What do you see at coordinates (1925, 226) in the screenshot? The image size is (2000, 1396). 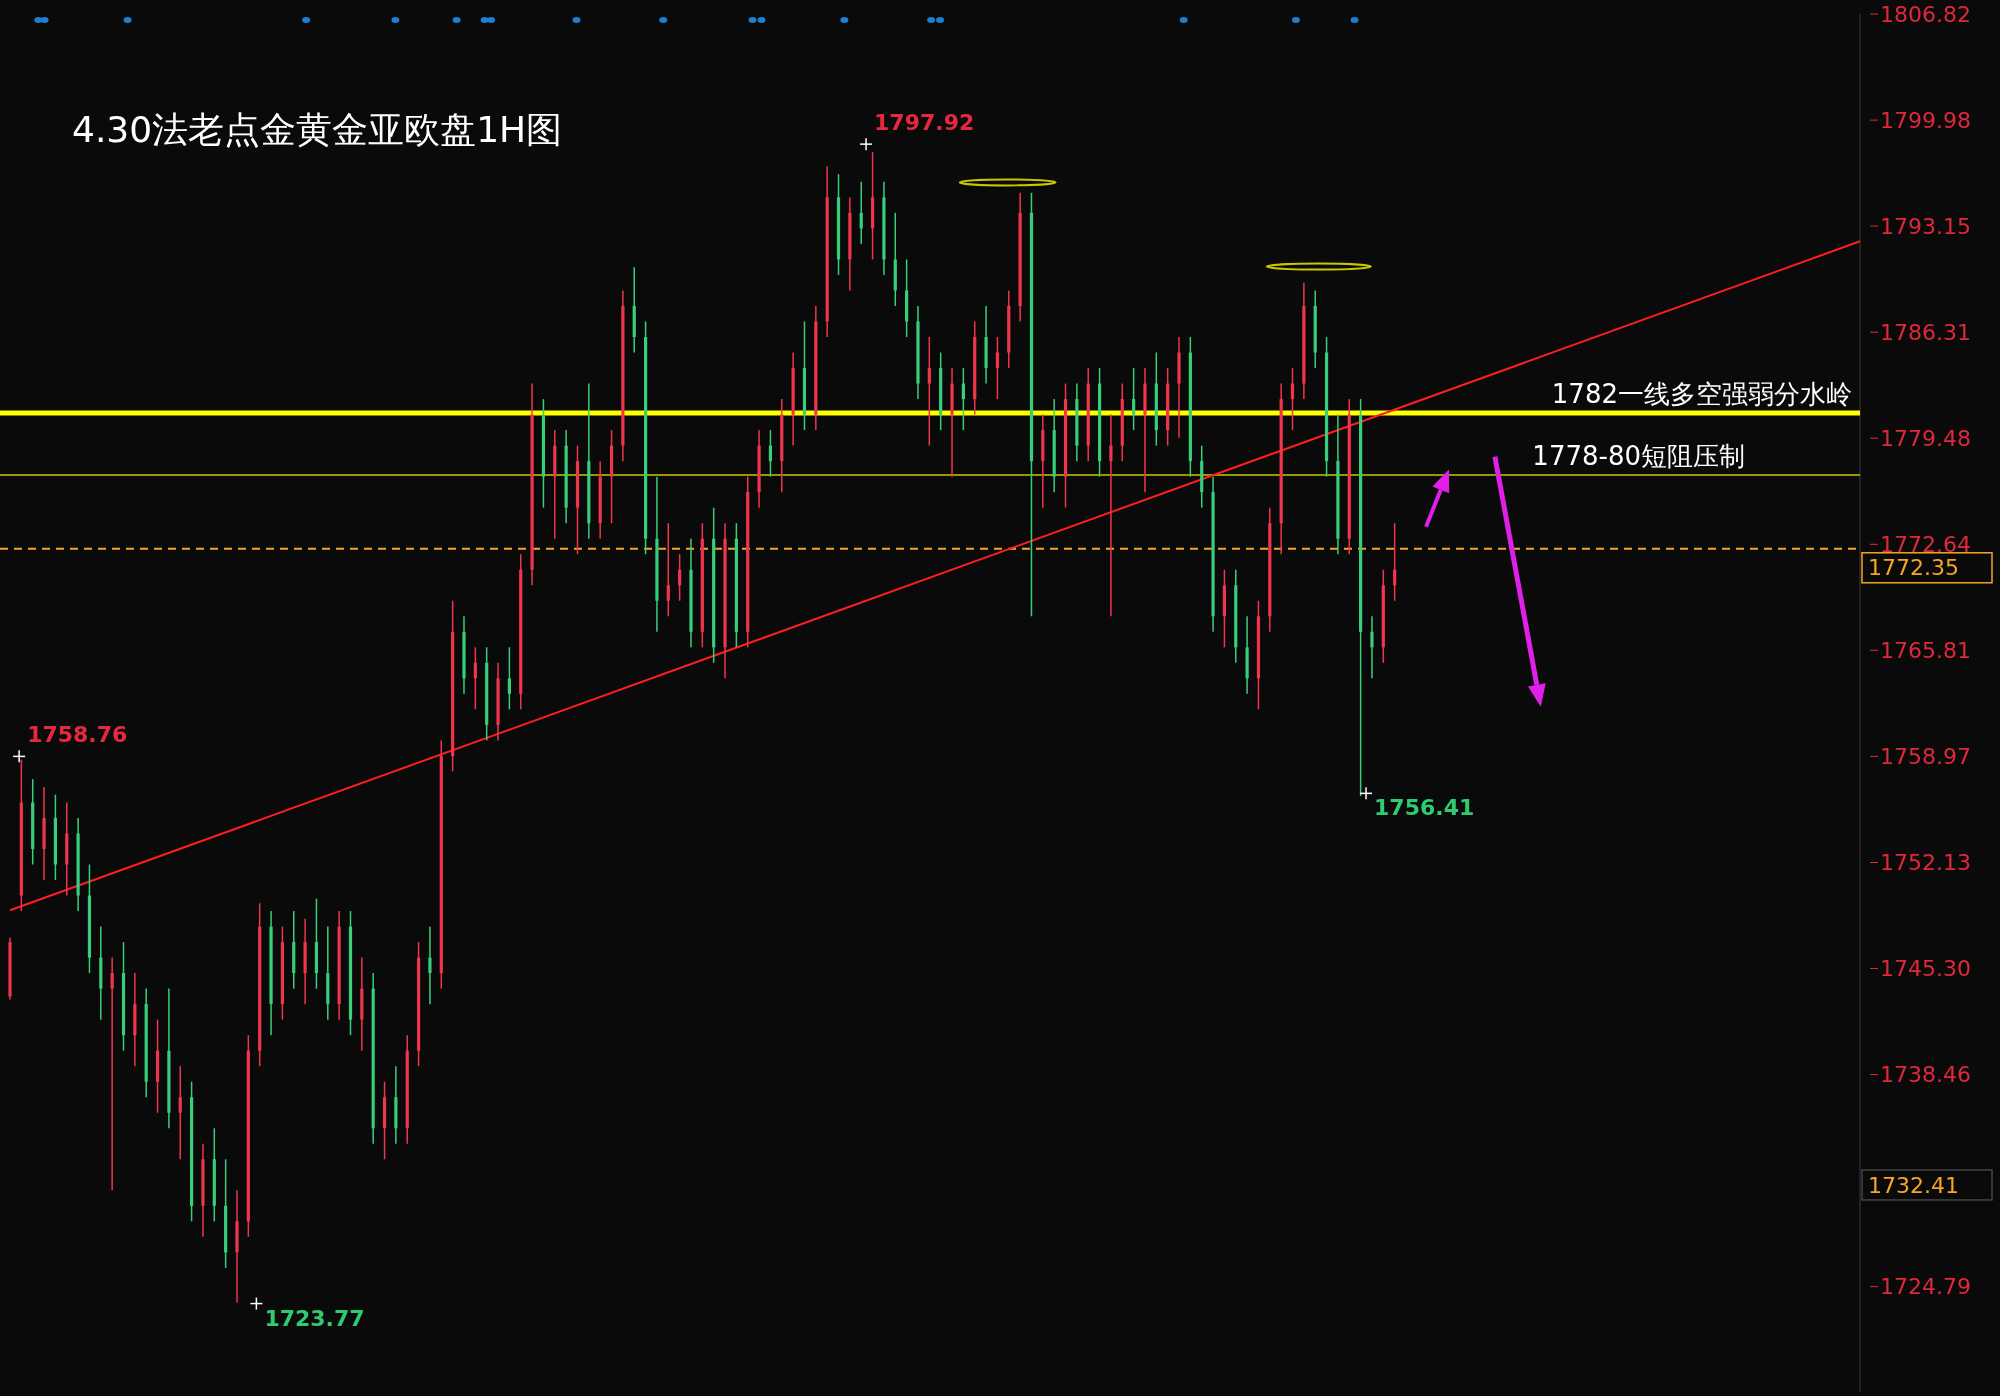 I see `y-tick-label: 1793.15` at bounding box center [1925, 226].